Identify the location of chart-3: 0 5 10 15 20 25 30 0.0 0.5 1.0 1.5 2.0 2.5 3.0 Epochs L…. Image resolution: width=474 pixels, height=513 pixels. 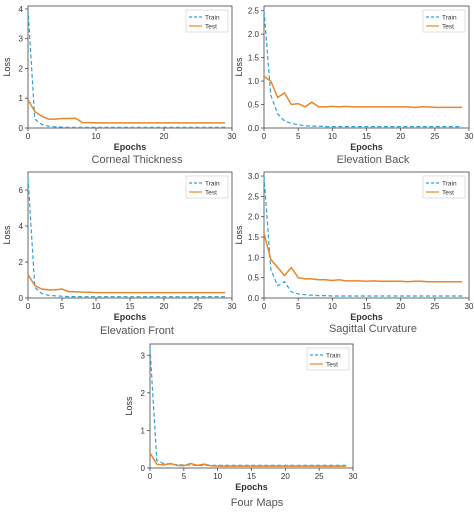
(354, 246).